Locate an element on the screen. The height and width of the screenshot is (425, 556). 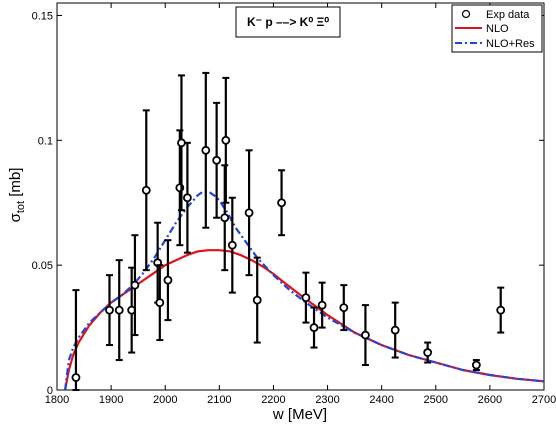
reaction-title-box: K⁻ p ––> K⁰ Ξ⁰ is located at coordinates (288, 22).